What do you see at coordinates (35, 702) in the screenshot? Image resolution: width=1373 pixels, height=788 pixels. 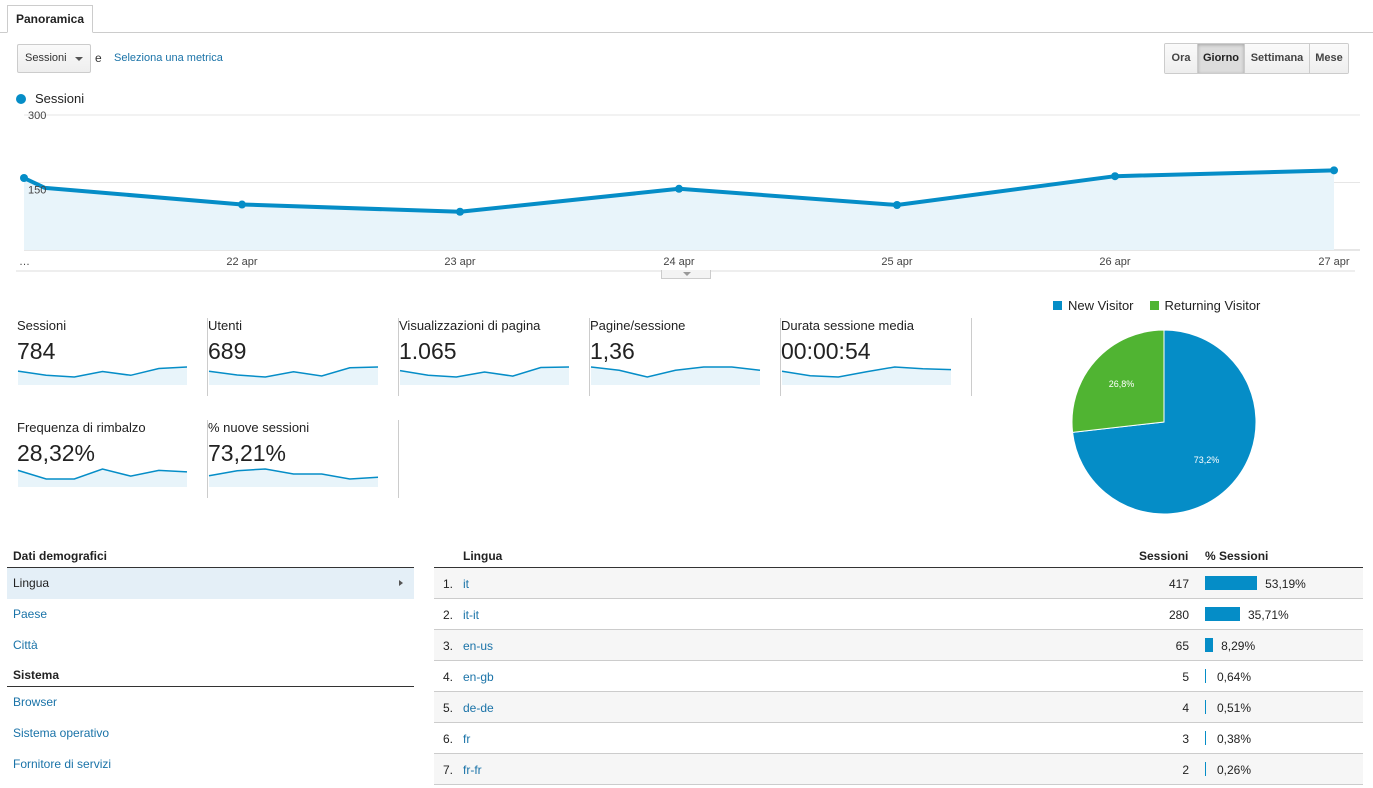 I see `nav-item-browser: Browser` at bounding box center [35, 702].